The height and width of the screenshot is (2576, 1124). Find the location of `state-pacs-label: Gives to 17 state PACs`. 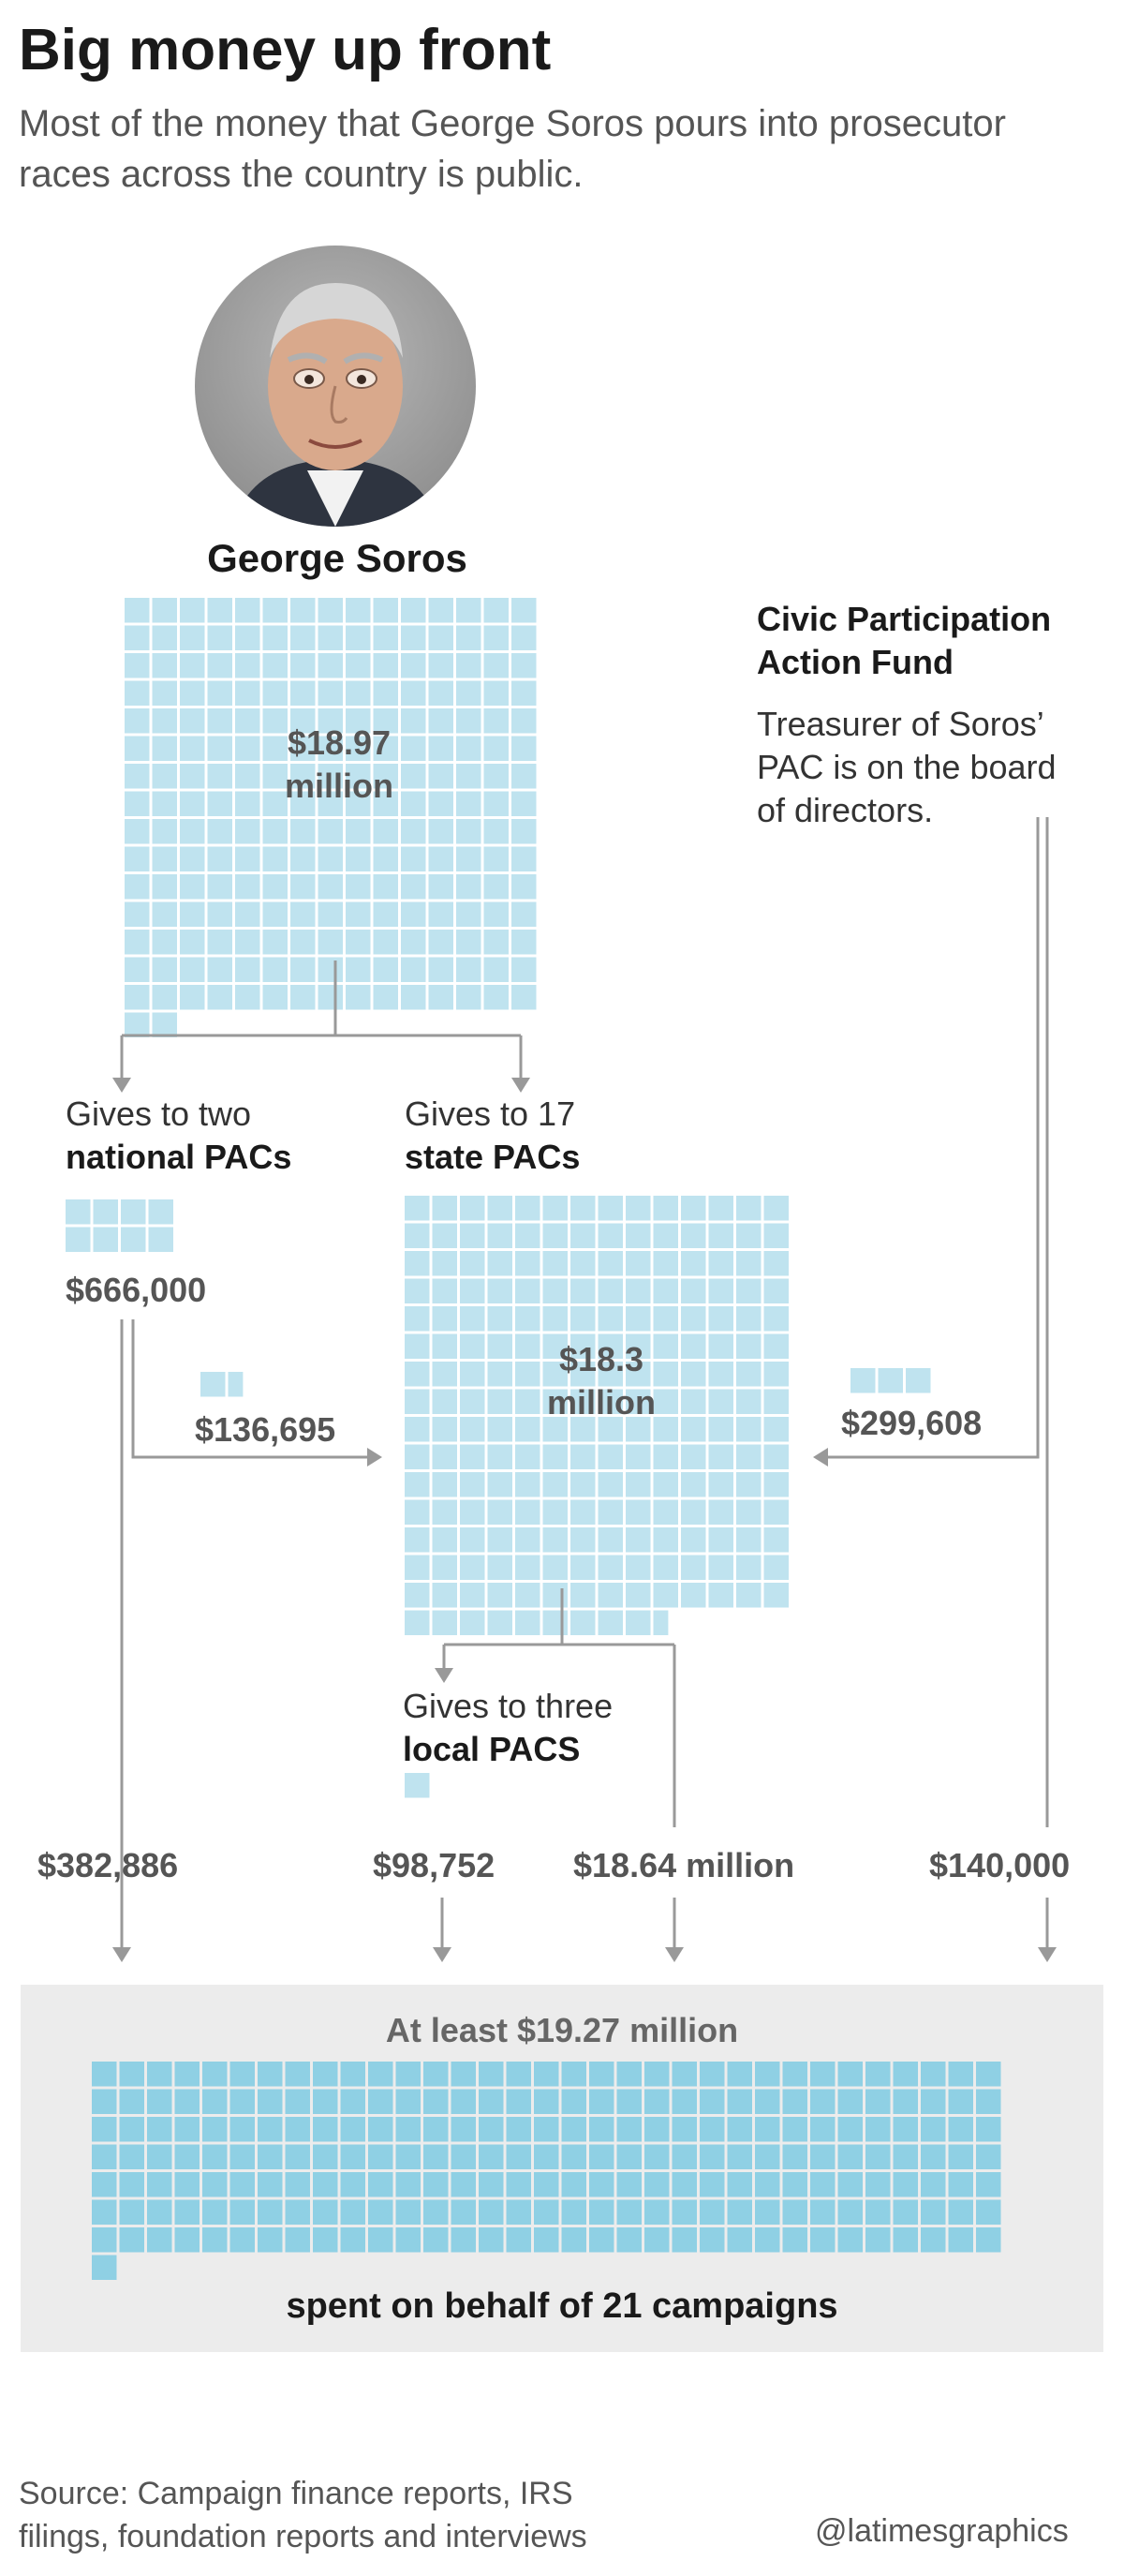

state-pacs-label: Gives to 17 state PACs is located at coordinates (492, 1136).